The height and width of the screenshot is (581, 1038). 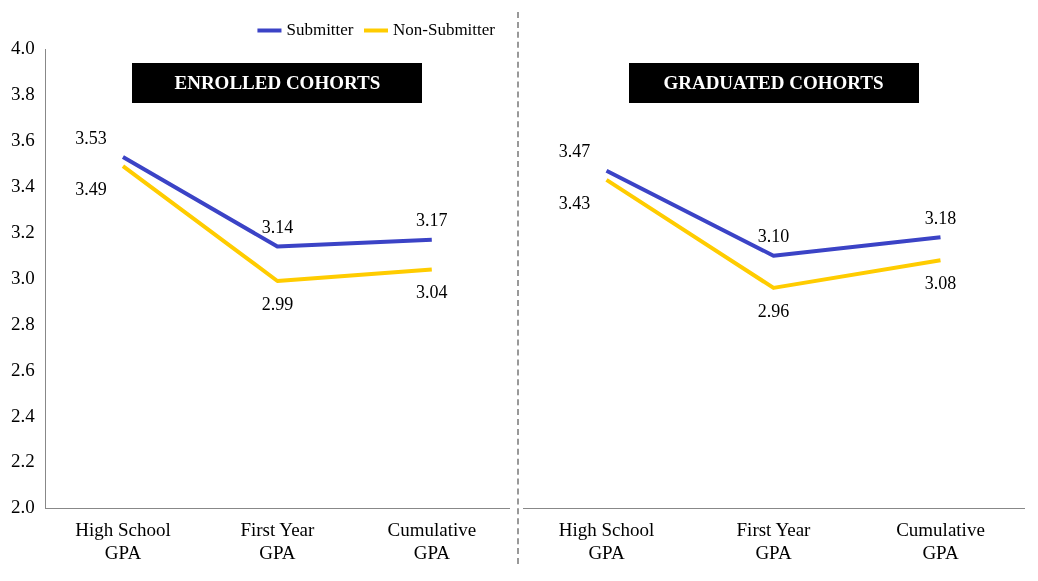 I want to click on data-label: 3.49, so click(x=91, y=188).